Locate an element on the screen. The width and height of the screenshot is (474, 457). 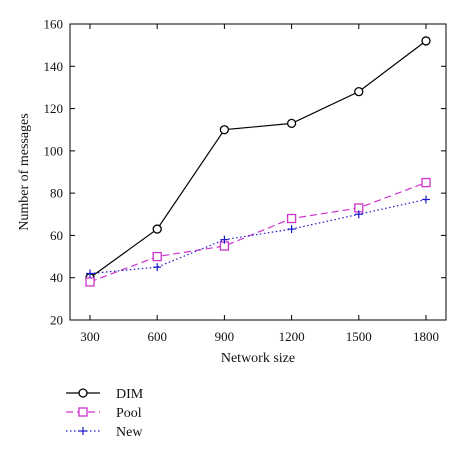
y-tick-label: 140 is located at coordinates (54, 66).